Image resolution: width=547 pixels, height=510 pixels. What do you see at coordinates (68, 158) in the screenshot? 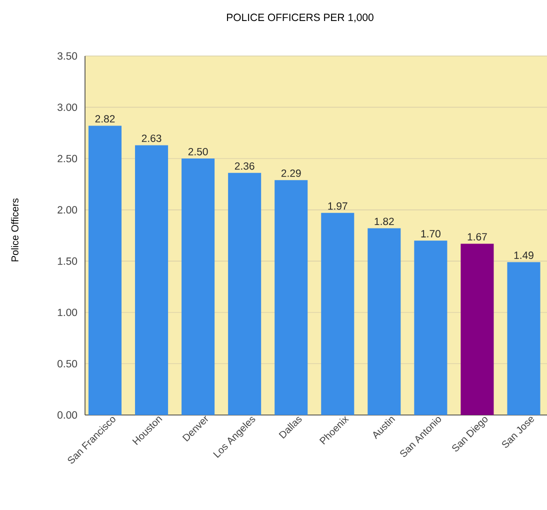
I see `y-tick-label: 2.50` at bounding box center [68, 158].